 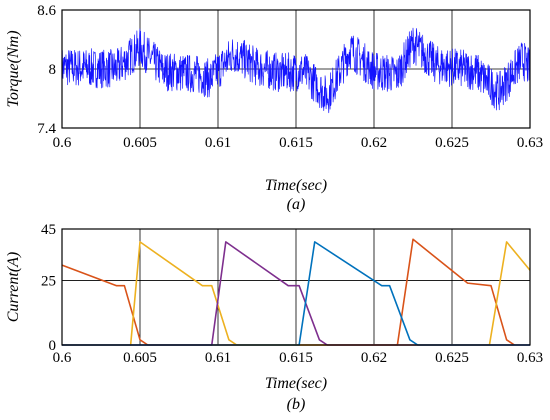 What do you see at coordinates (13, 68) in the screenshot?
I see `y-axis-label-a: Torque(Nm)` at bounding box center [13, 68].